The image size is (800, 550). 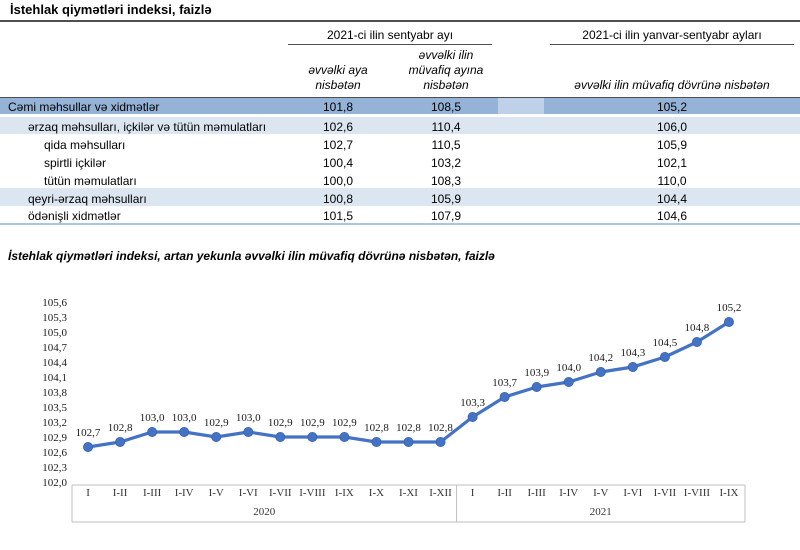 I want to click on y-tick-label: 102,3, so click(x=54, y=468).